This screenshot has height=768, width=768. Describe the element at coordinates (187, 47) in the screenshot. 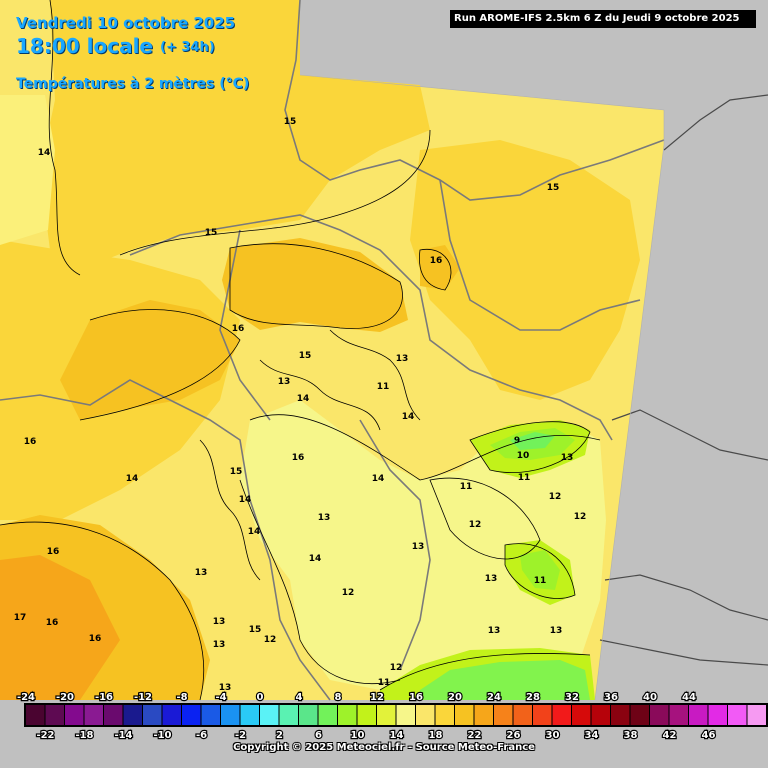

I see `forecast-offset: (+ 34h)` at that location.